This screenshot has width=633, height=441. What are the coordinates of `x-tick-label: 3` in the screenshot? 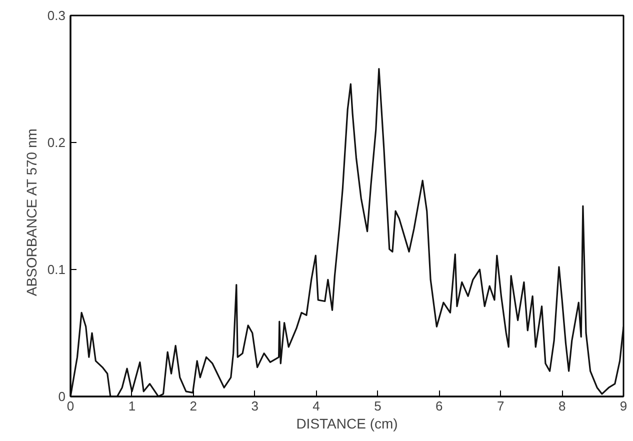 It's located at (254, 406).